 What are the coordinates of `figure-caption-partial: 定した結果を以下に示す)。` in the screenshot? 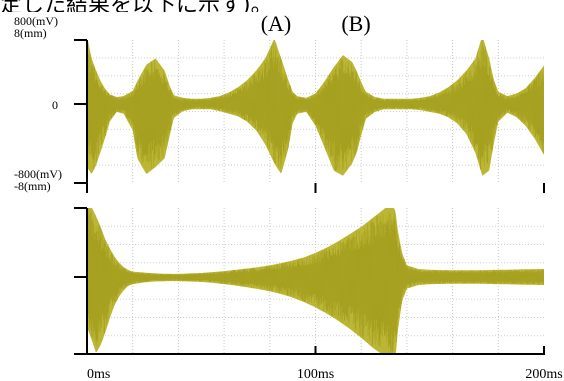 It's located at (136, 6).